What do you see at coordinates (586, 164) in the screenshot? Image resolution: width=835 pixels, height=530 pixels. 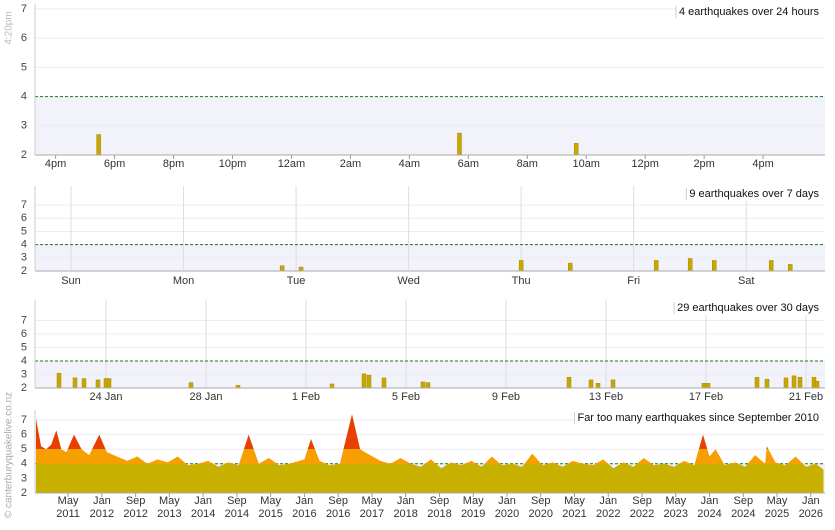 I see `x-tick-label: 10am` at bounding box center [586, 164].